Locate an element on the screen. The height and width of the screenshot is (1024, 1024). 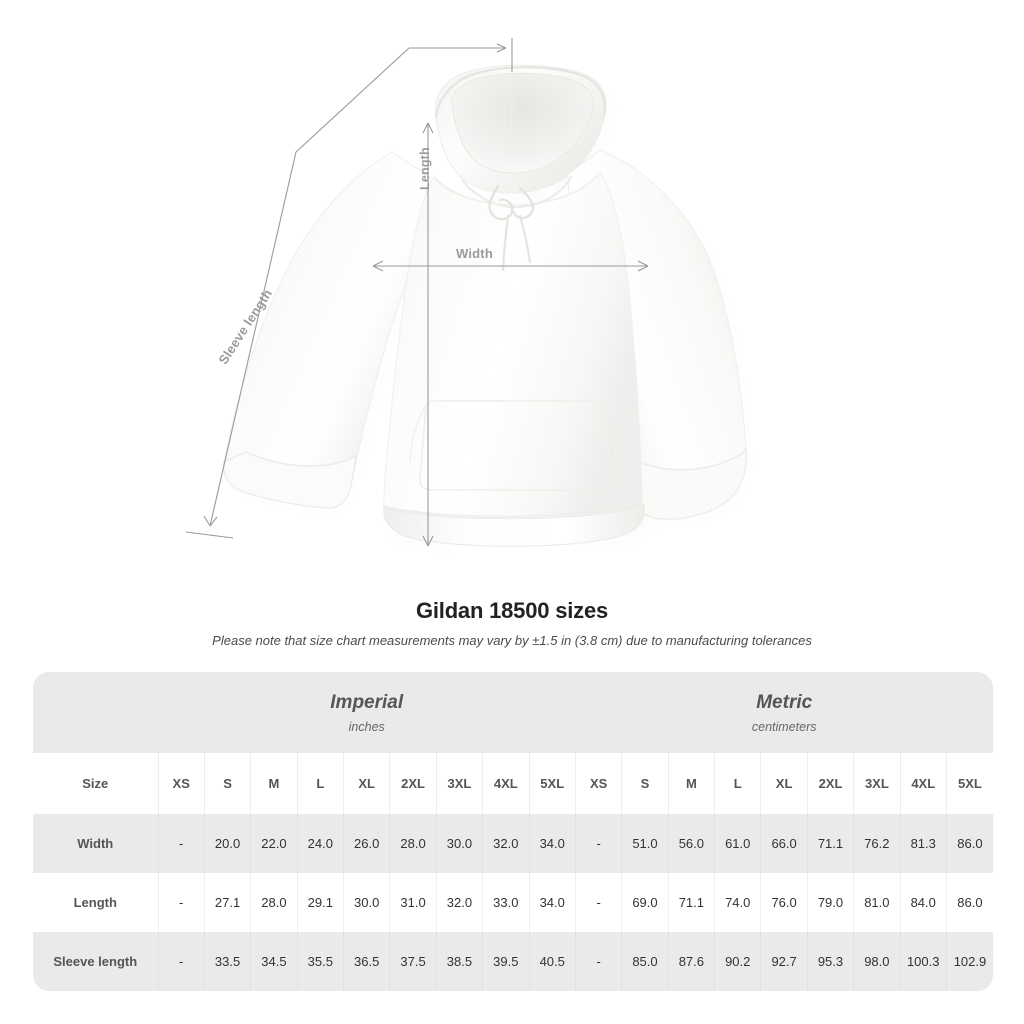
cell-sleeve-length-metric-l: 90.2 is located at coordinates (737, 961).